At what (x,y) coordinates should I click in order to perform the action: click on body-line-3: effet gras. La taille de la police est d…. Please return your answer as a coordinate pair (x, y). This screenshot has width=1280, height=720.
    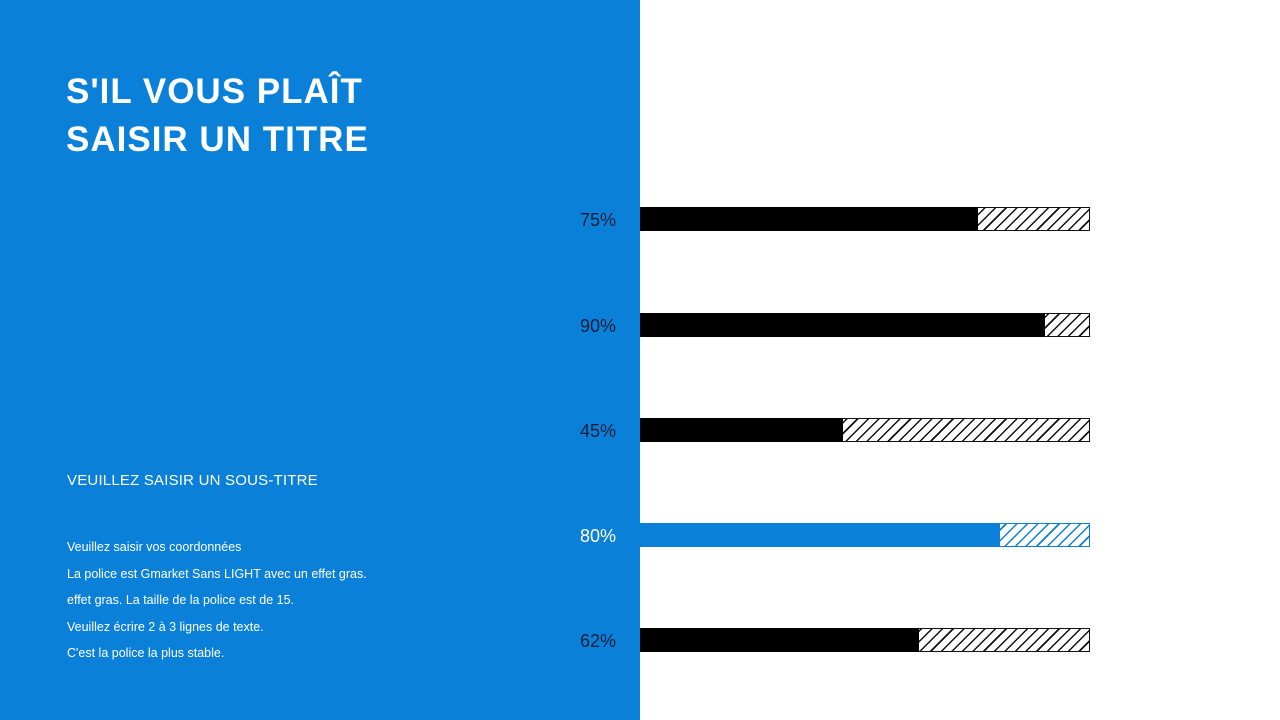
    Looking at the image, I should click on (181, 600).